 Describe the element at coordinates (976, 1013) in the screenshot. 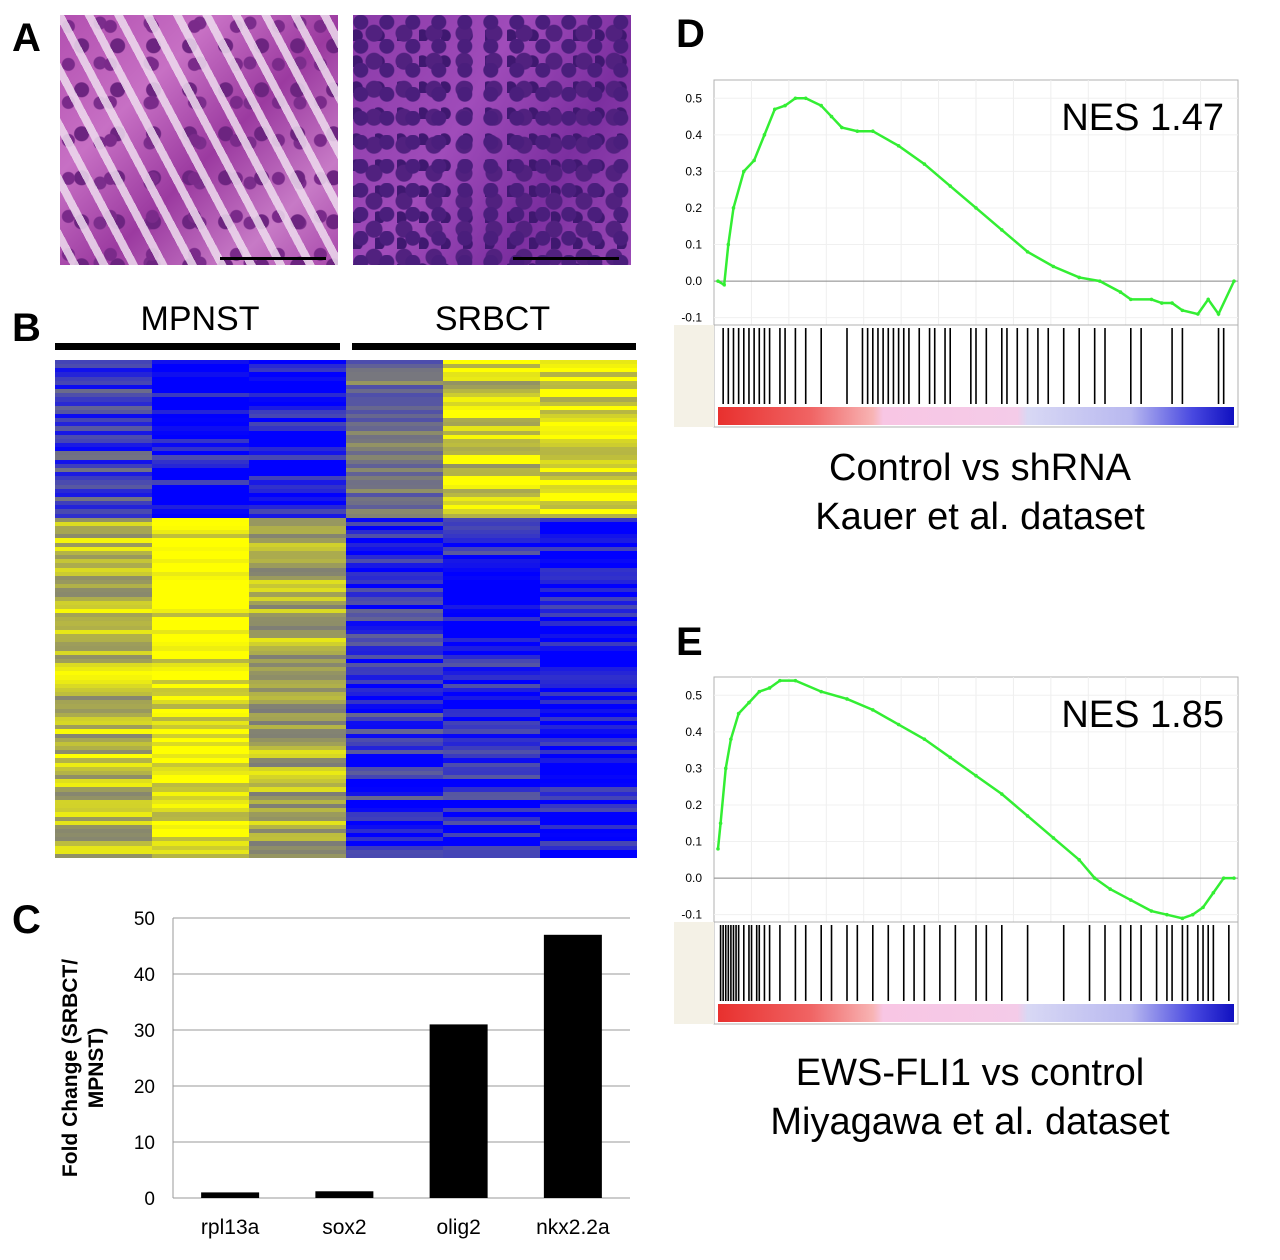

I see `gsea-e-rank-colorbar` at that location.